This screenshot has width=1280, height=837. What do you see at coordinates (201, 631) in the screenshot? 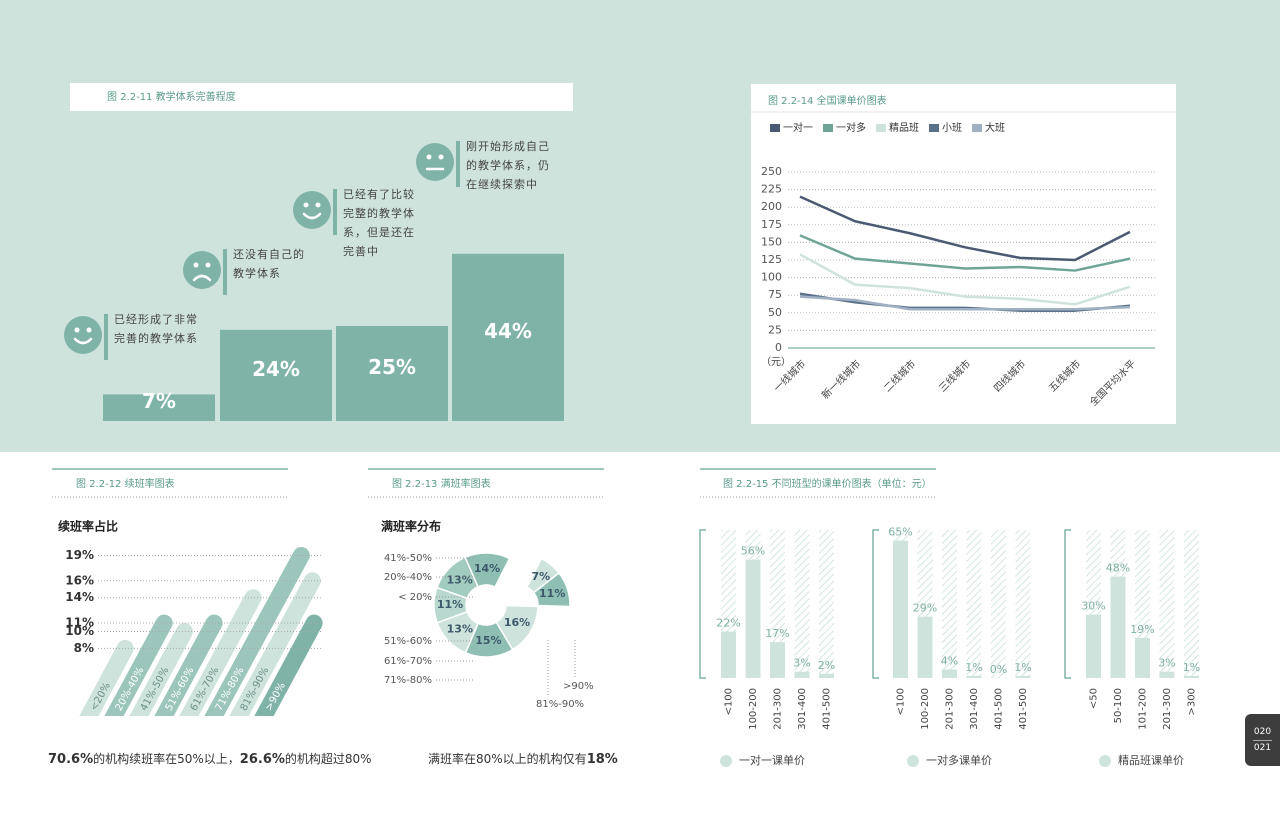
I see `bar-group` at bounding box center [201, 631].